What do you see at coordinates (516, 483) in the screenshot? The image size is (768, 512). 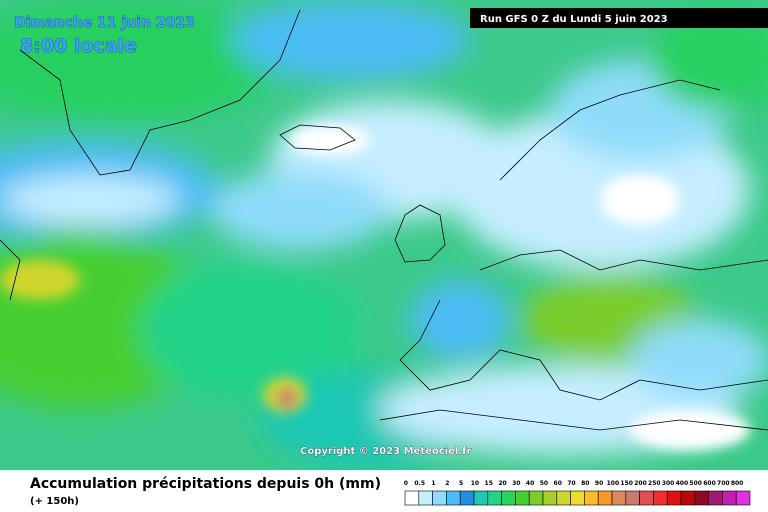 I see `legend-label: 30` at bounding box center [516, 483].